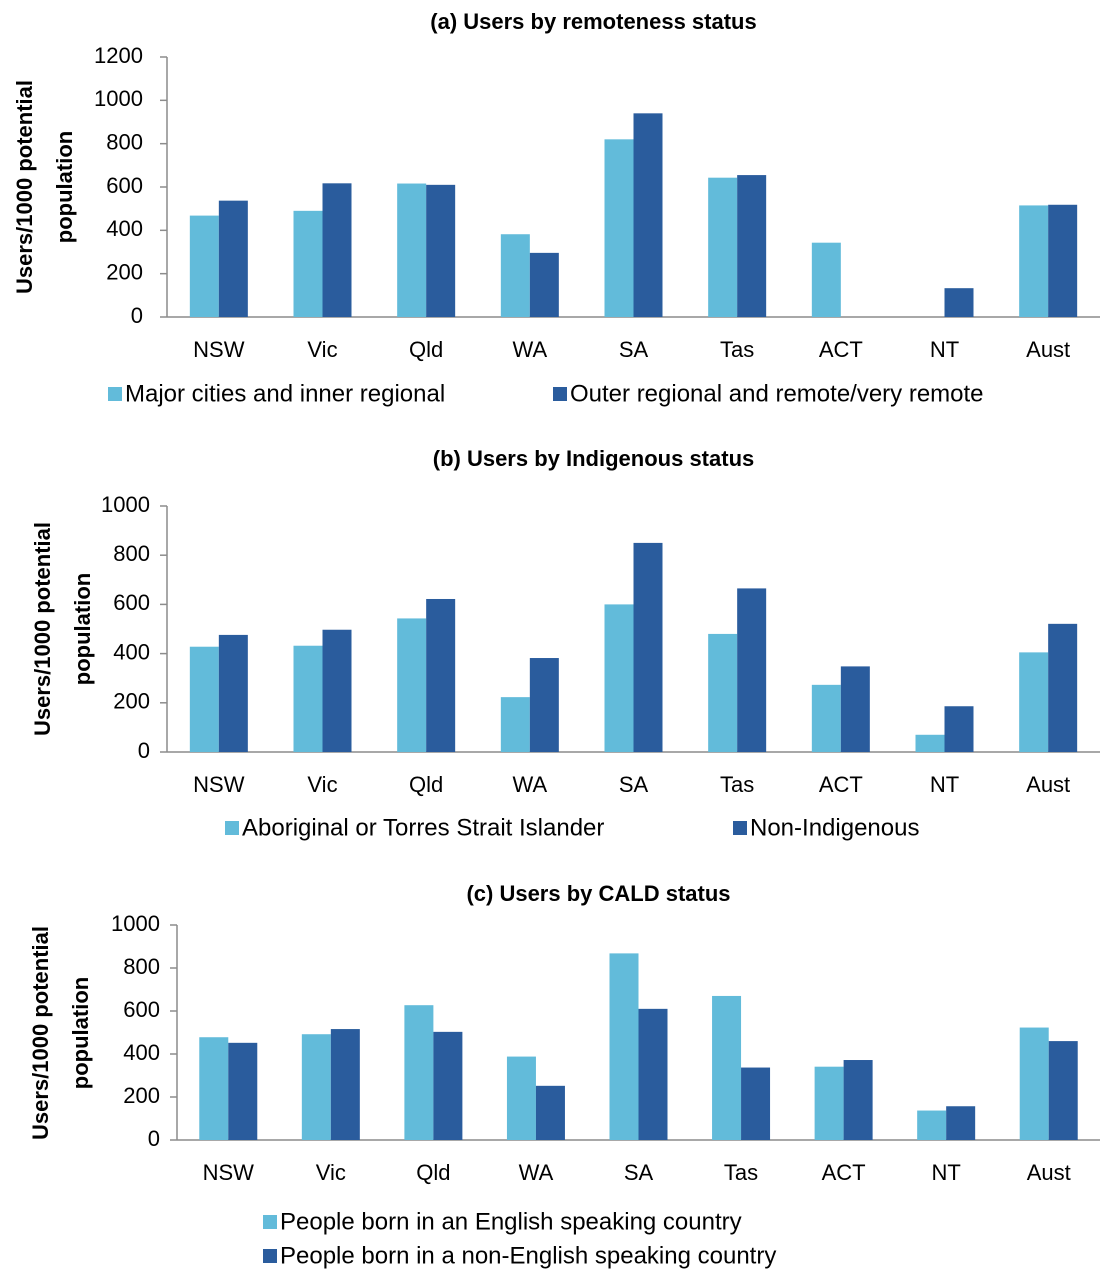 Image resolution: width=1100 pixels, height=1272 pixels. What do you see at coordinates (593, 21) in the screenshot?
I see `chart-title: (a) Users by remoteness status` at bounding box center [593, 21].